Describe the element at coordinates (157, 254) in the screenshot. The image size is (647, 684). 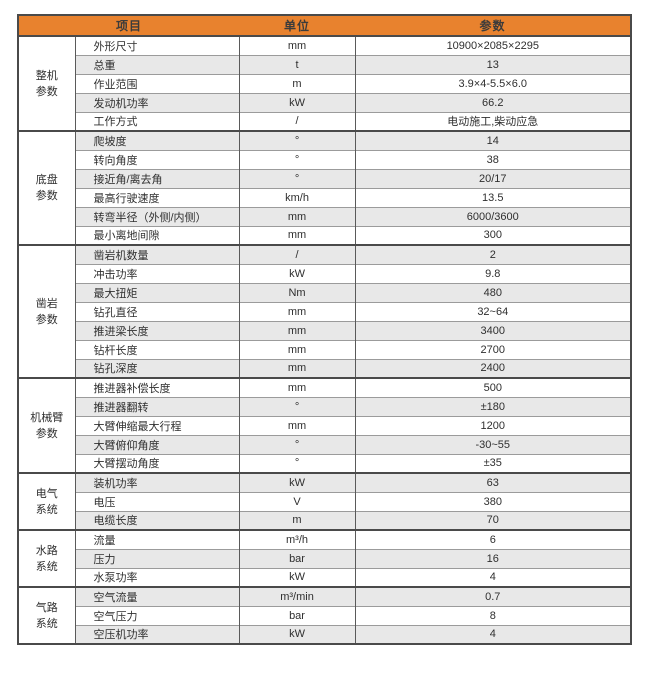
I see `item-cell: 凿岩机数量` at that location.